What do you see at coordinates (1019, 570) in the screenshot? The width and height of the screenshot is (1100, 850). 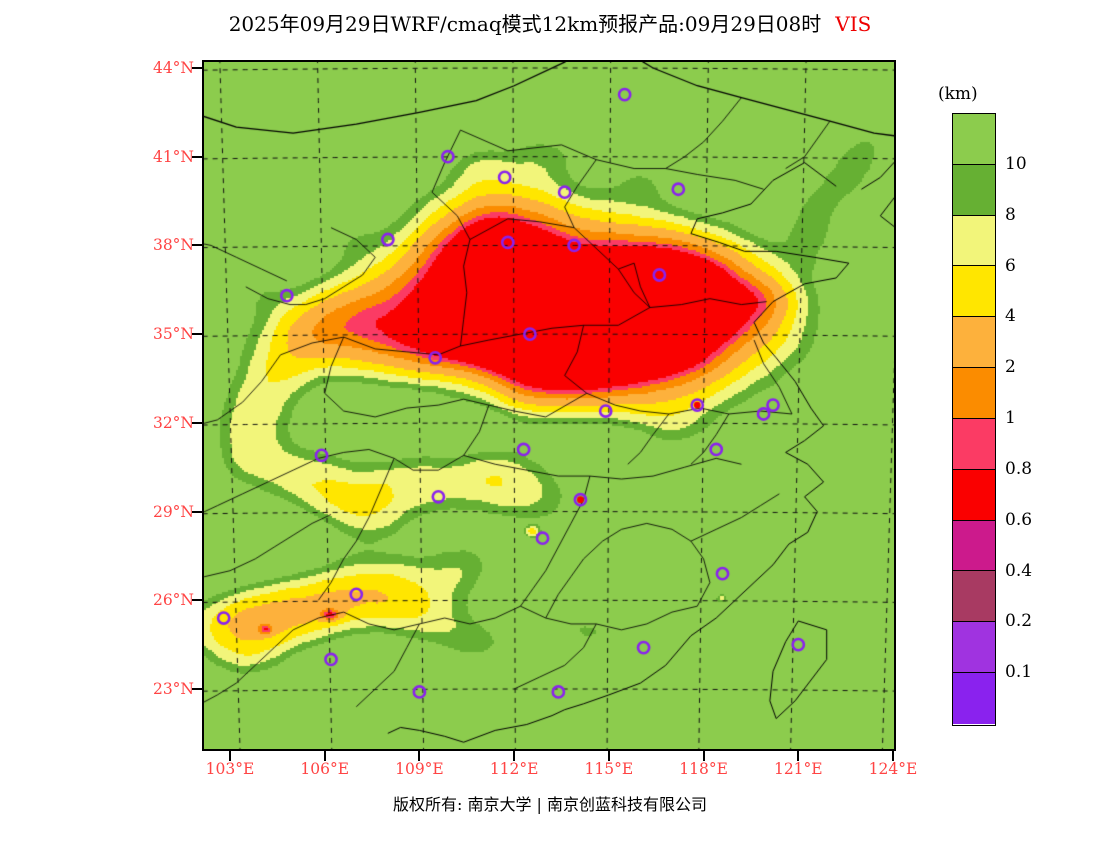 I see `colorbar-tick-label: 0.4` at bounding box center [1019, 570].